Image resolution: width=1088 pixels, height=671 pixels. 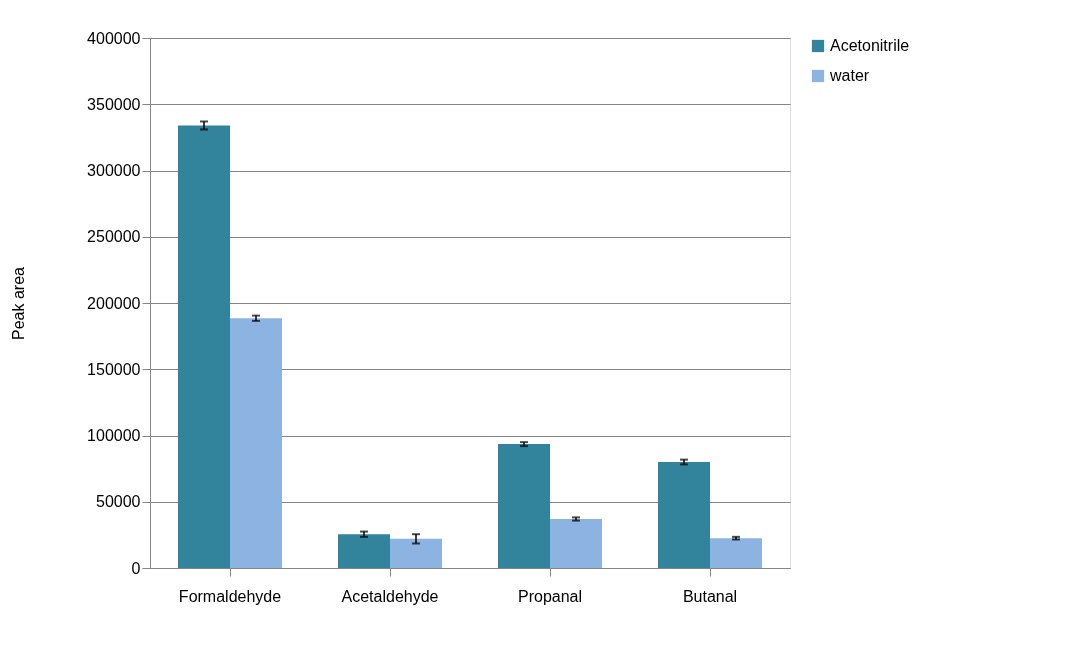 What do you see at coordinates (136, 568) in the screenshot?
I see `y-tick-label: 0` at bounding box center [136, 568].